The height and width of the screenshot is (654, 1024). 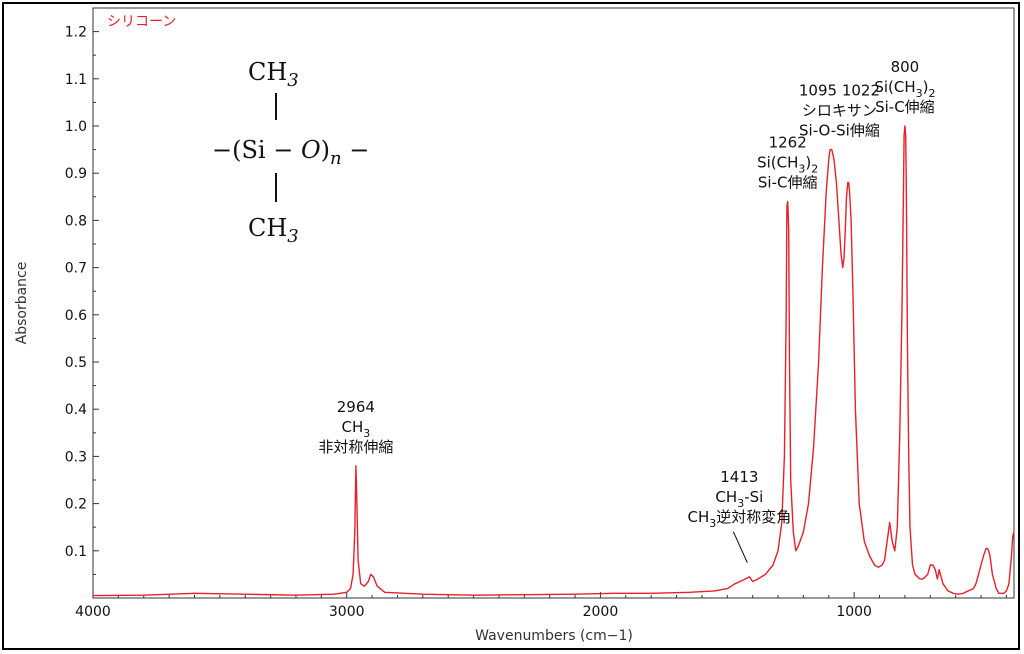 I want to click on y-tick-label: 0.4, so click(x=76, y=410).